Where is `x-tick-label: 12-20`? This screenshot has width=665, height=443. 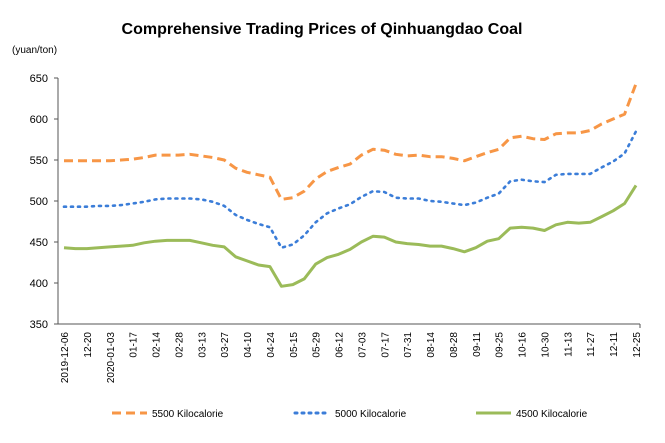
x-tick-label: 12-20 is located at coordinates (88, 345).